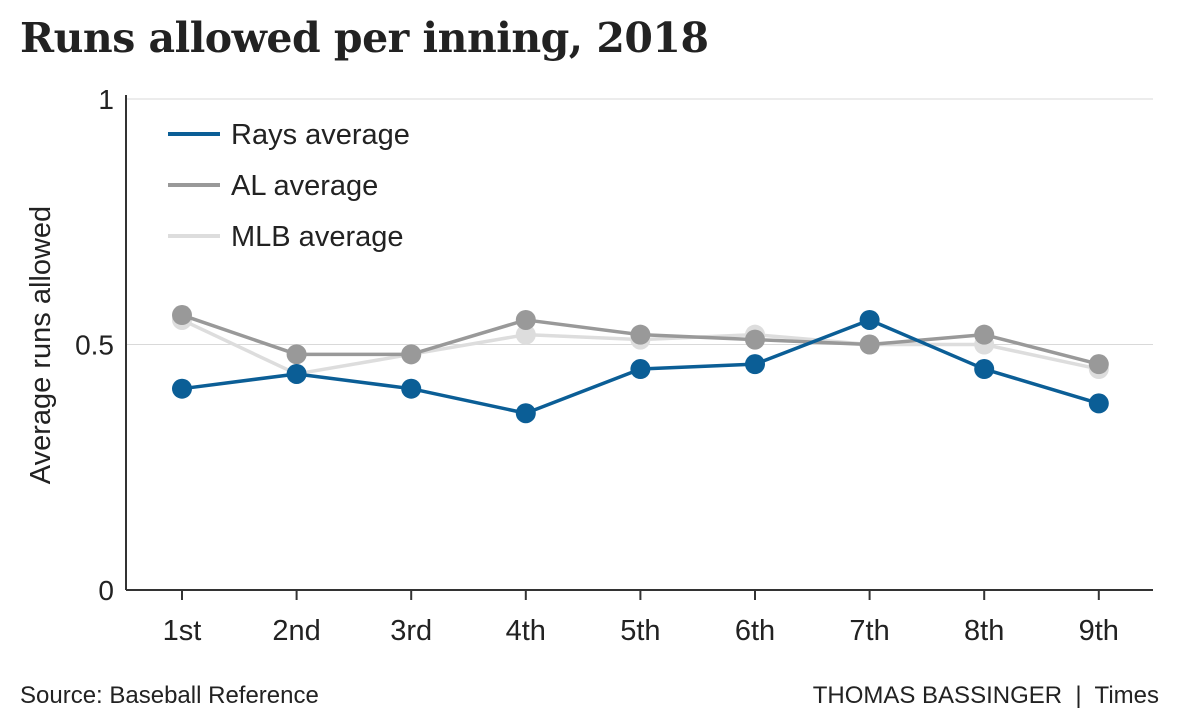 This screenshot has height=717, width=1185. Describe the element at coordinates (94, 345) in the screenshot. I see `y-tick-label: 0.5` at that location.